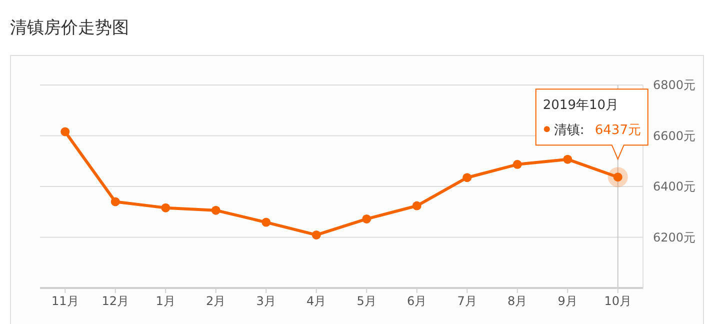  Describe the element at coordinates (569, 130) in the screenshot. I see `legend-label: 清镇:` at that location.